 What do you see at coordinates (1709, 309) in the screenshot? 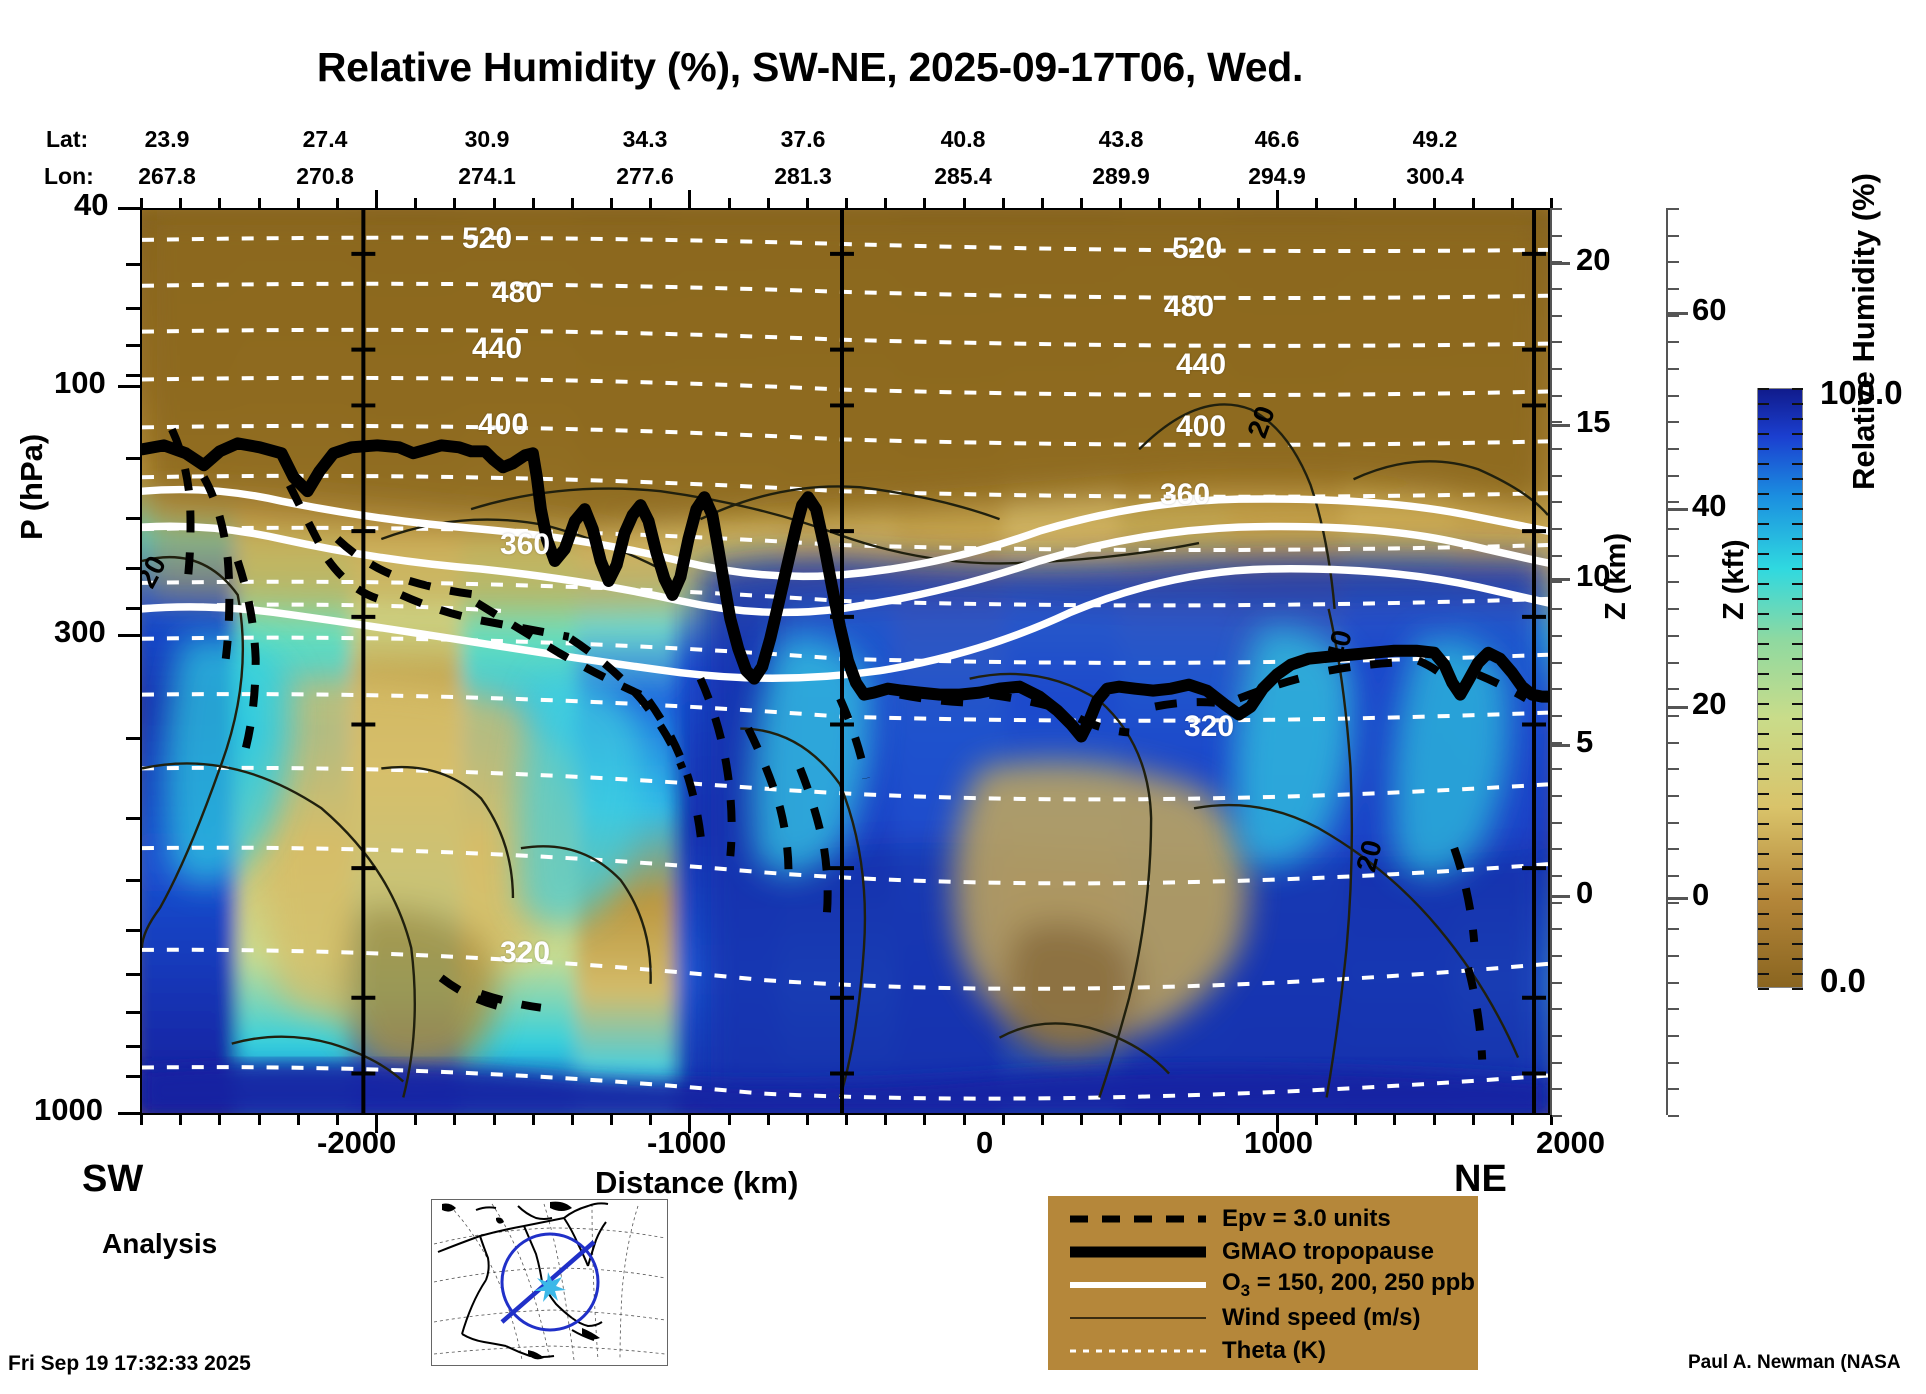
I see `z-kft-tick-60: 60` at bounding box center [1709, 309].